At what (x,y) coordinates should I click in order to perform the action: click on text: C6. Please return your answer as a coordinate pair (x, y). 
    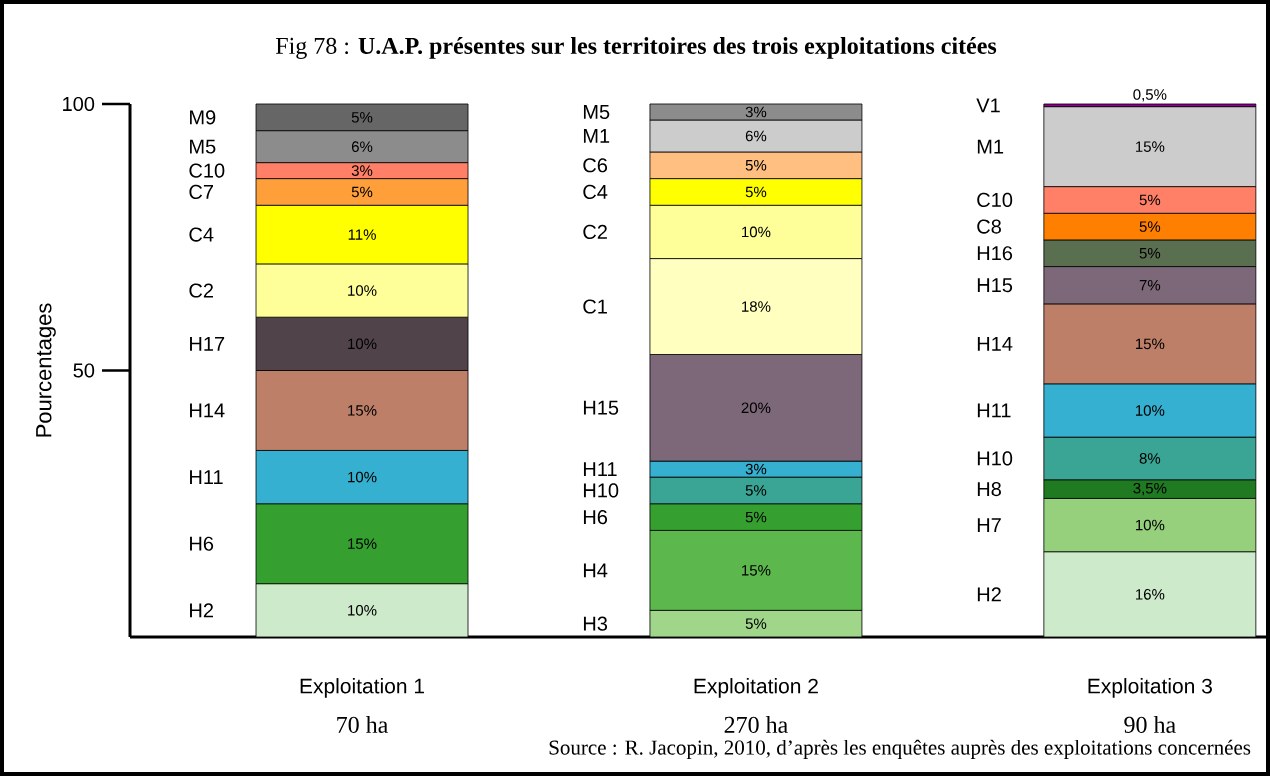
    Looking at the image, I should click on (595, 165).